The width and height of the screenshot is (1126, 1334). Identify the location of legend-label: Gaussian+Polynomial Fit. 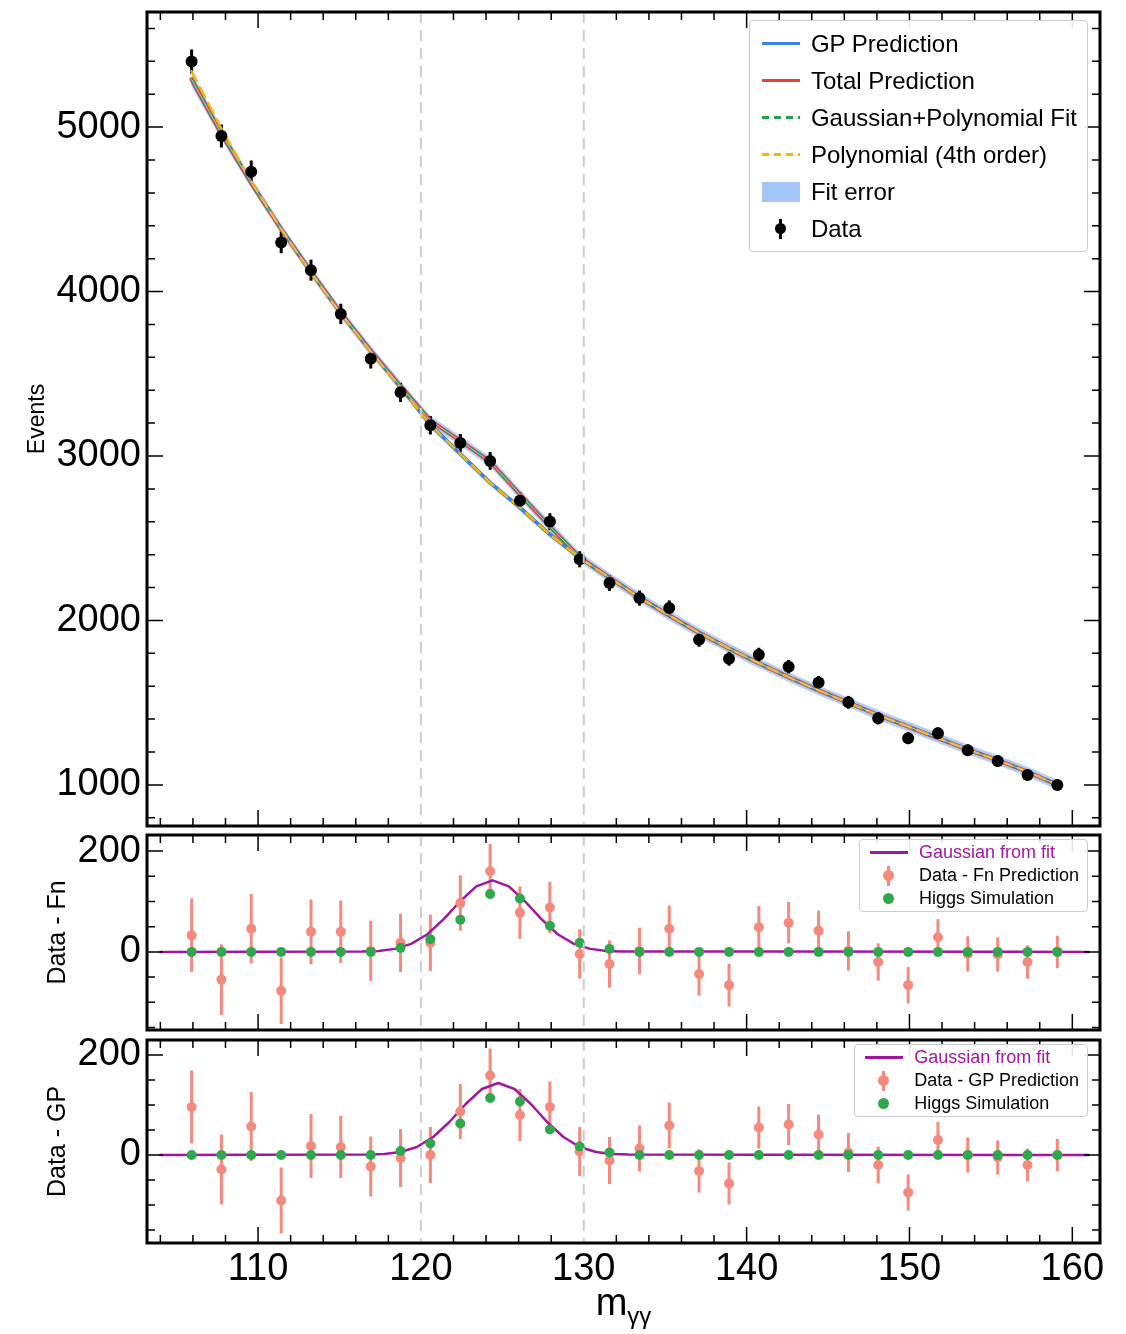
(943, 117).